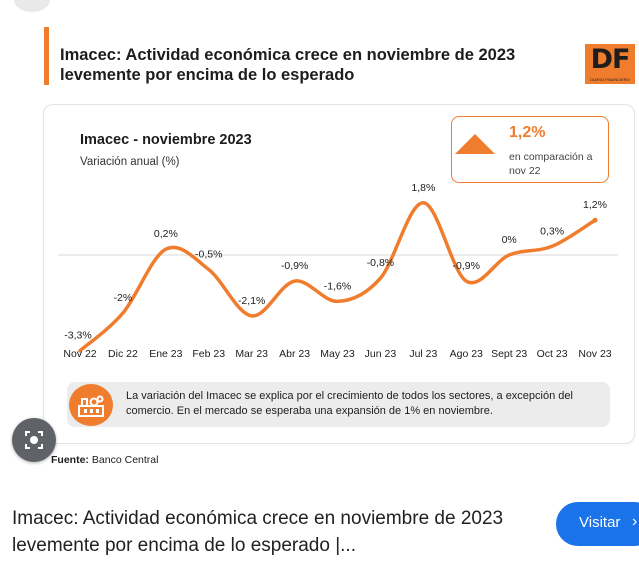 This screenshot has height=572, width=639. Describe the element at coordinates (77, 336) in the screenshot. I see `data-label: -3,3%` at that location.